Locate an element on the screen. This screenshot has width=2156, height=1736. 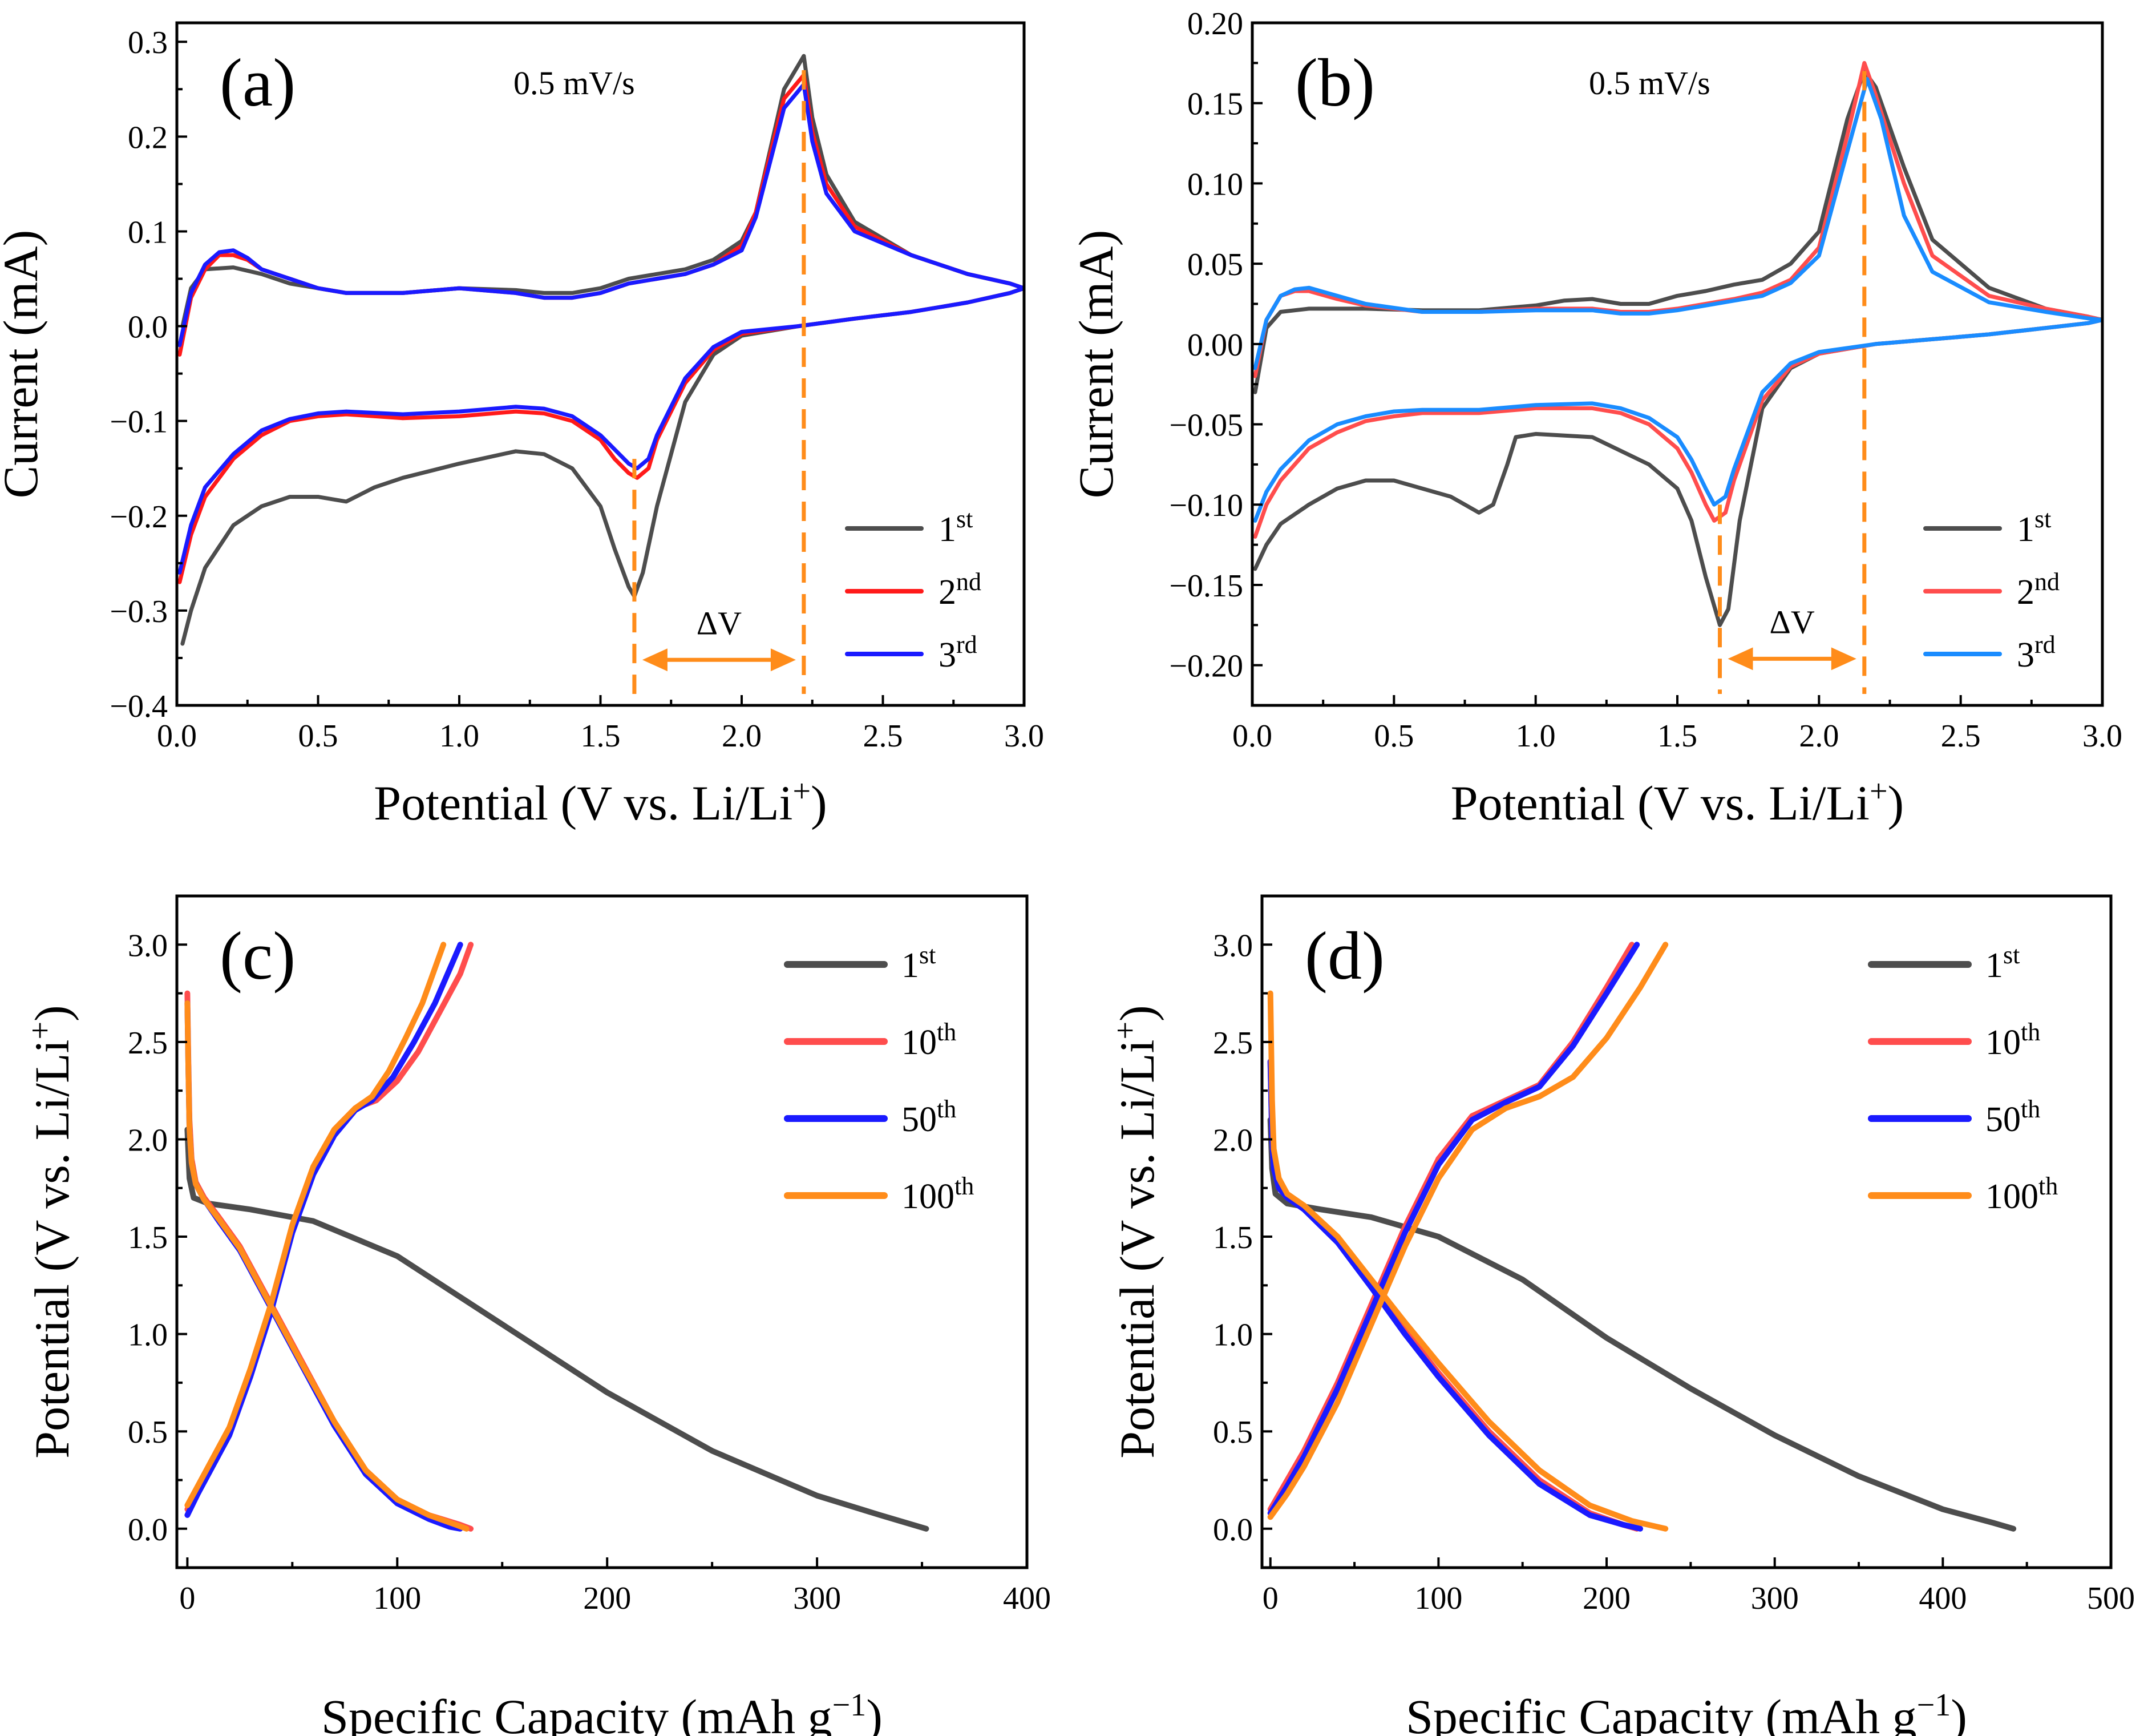
y-tick-label: −0.2 is located at coordinates (139, 517).